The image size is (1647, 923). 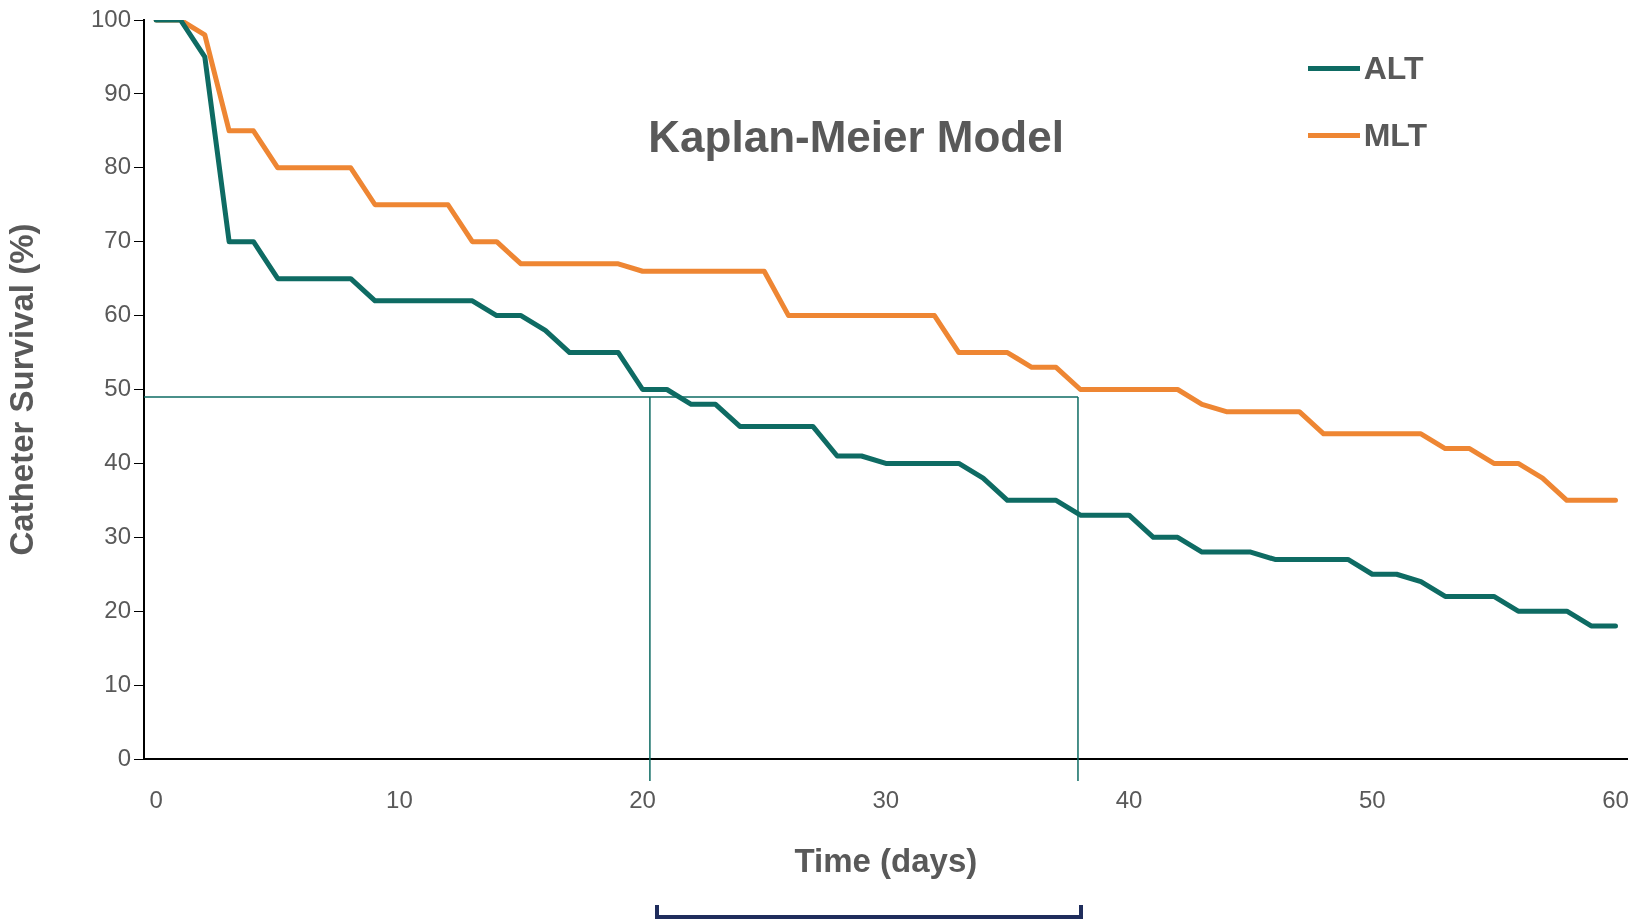 I want to click on text: Kaplan-Meier Model, so click(x=856, y=137).